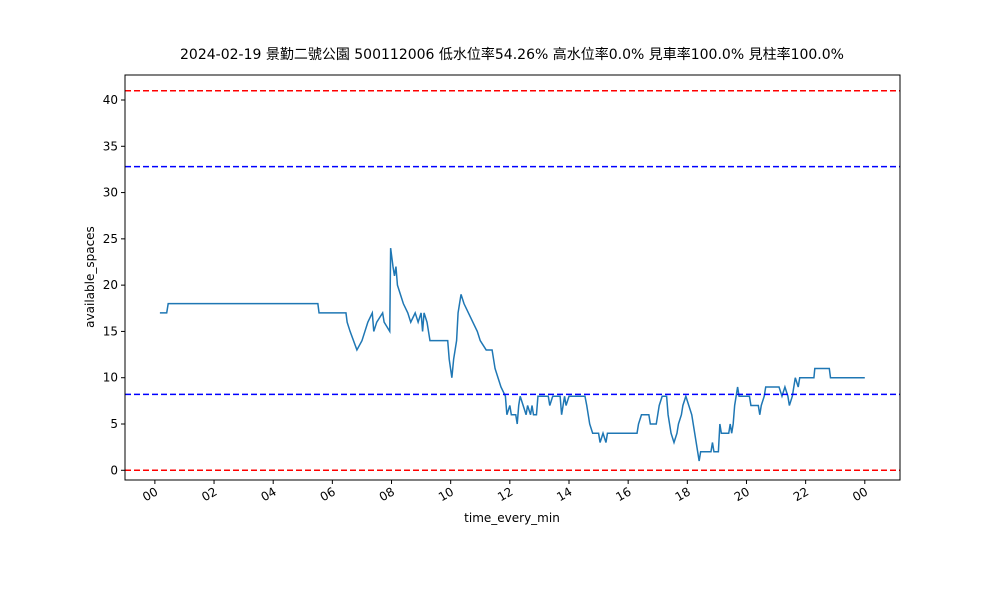 Image resolution: width=1000 pixels, height=600 pixels. Describe the element at coordinates (801, 494) in the screenshot. I see `x-tick-label: 22` at that location.